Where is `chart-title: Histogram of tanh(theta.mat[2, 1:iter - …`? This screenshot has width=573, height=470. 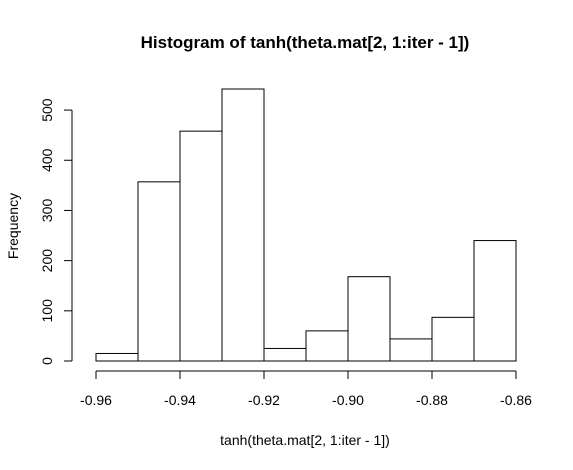 chart-title: Histogram of tanh(theta.mat[2, 1:iter - … is located at coordinates (305, 42).